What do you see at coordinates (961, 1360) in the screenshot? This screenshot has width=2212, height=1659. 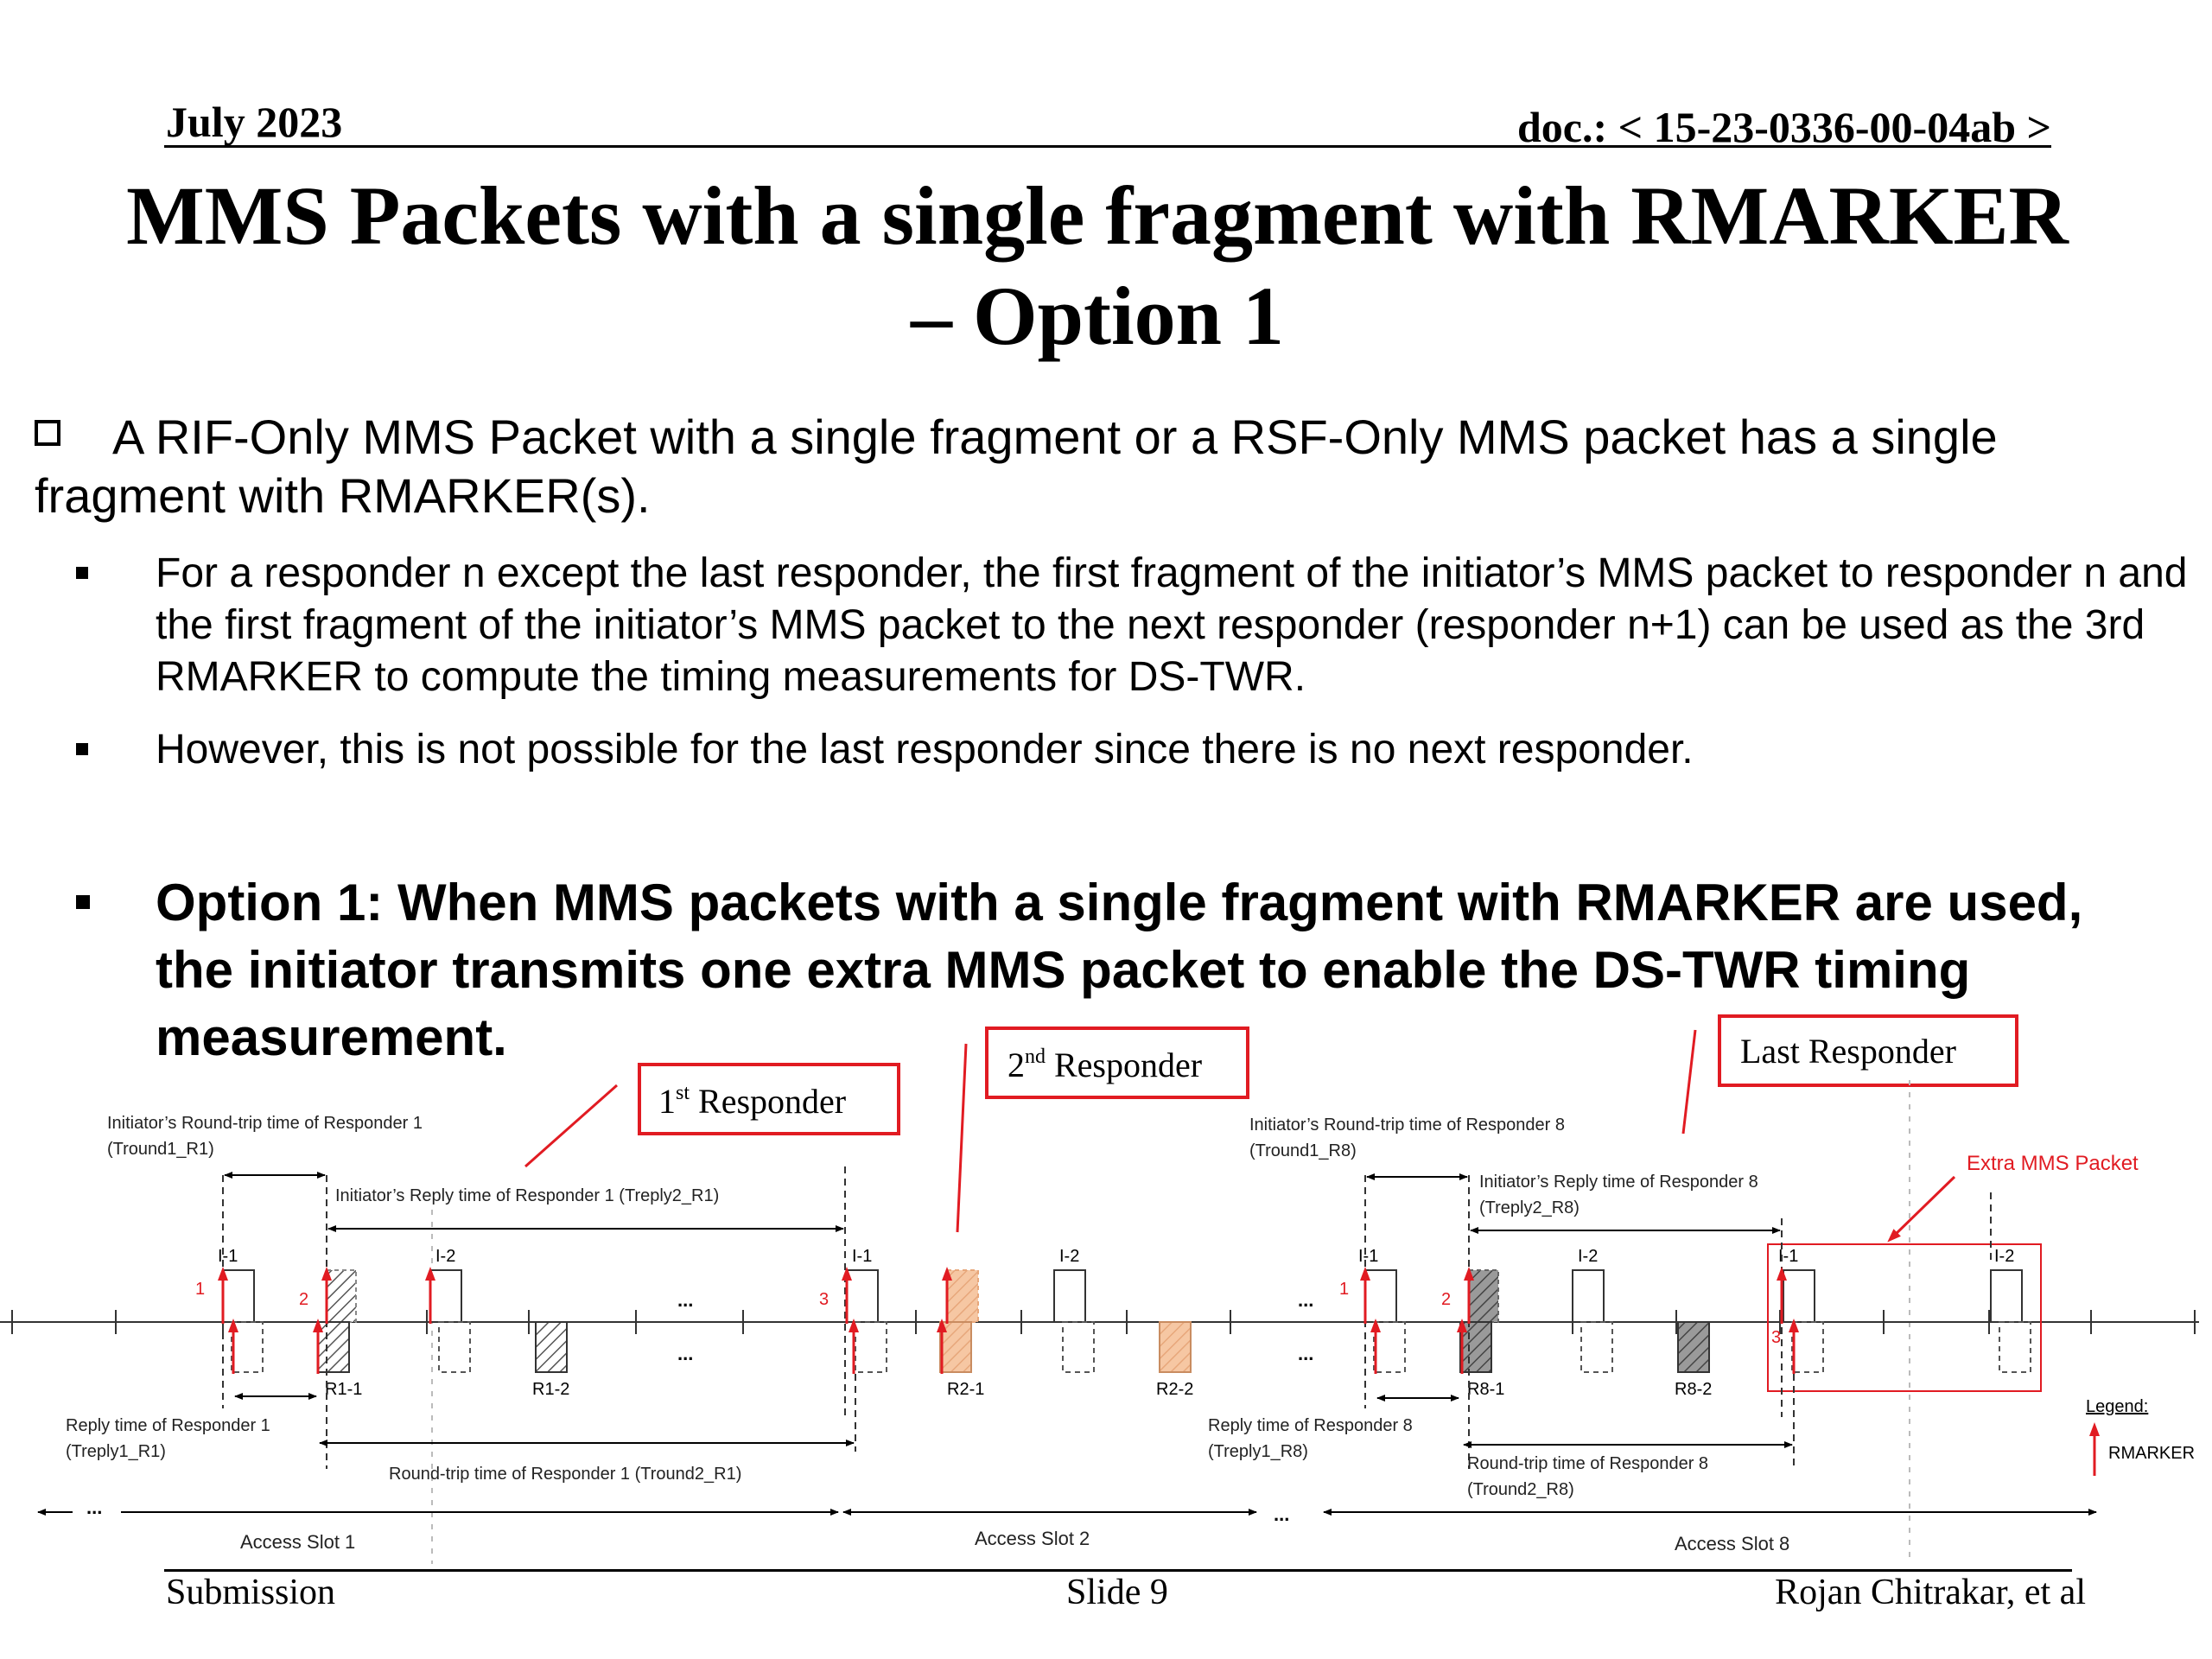 I see `responder-packet-r2-1: R2-1` at bounding box center [961, 1360].